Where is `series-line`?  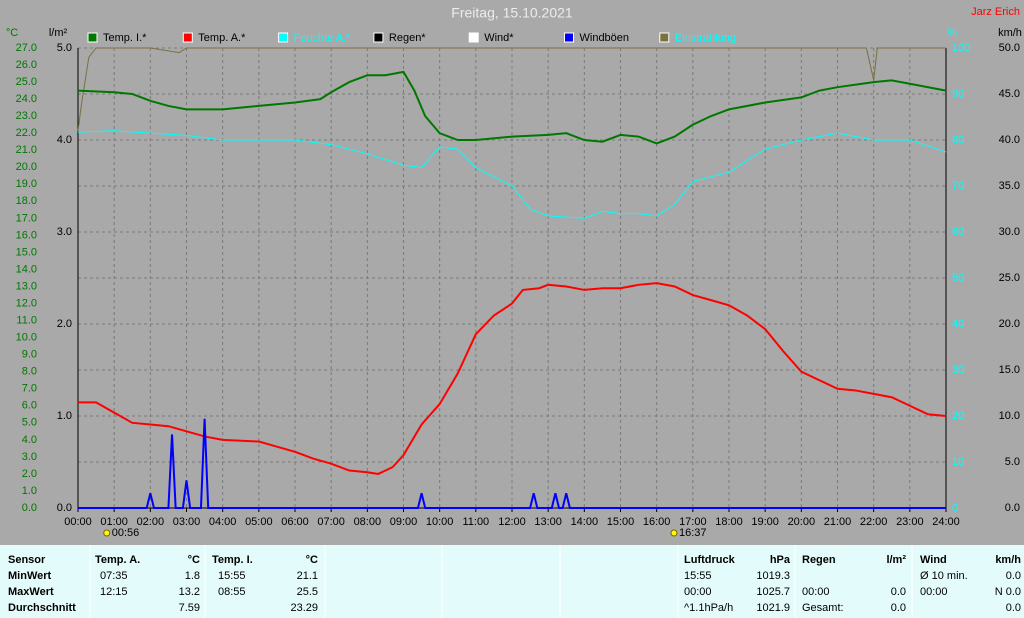
series-line is located at coordinates (512, 174).